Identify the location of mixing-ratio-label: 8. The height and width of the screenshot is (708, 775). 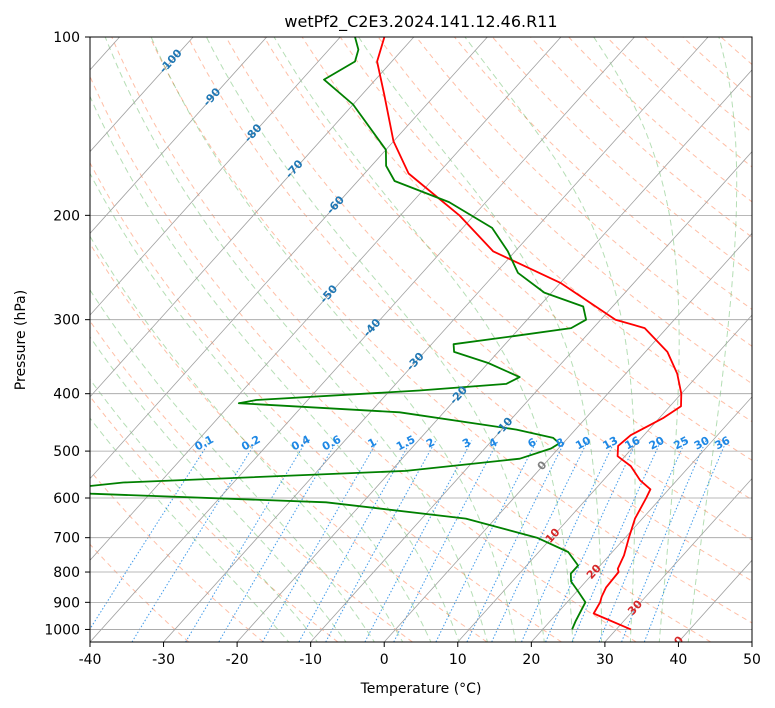
(560, 443).